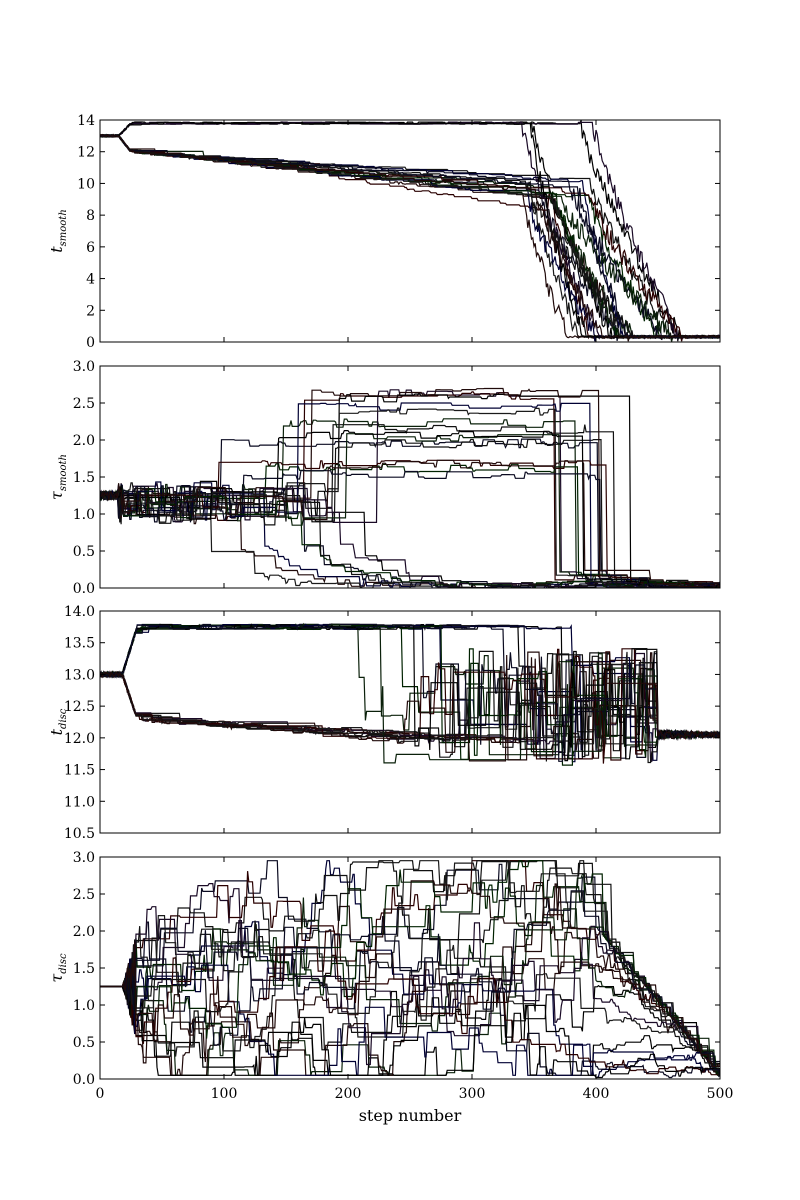  Describe the element at coordinates (79, 644) in the screenshot. I see `y-tick-label: 13.5` at that location.